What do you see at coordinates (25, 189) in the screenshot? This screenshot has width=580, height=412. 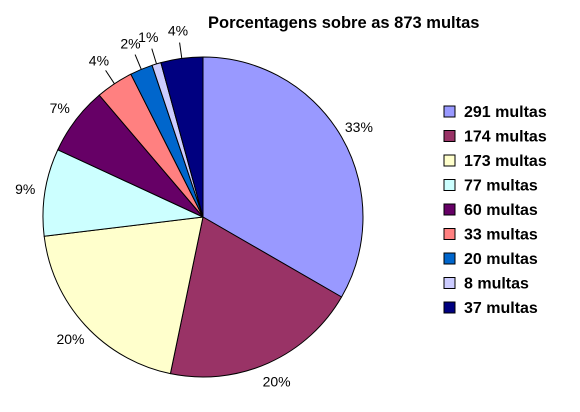 I see `percent-label: 9%` at bounding box center [25, 189].